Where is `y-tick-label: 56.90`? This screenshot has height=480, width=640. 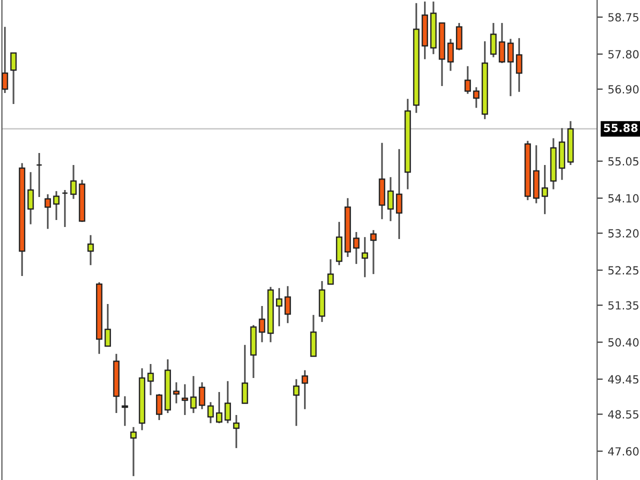
y-tick-label: 56.90 is located at coordinates (623, 89).